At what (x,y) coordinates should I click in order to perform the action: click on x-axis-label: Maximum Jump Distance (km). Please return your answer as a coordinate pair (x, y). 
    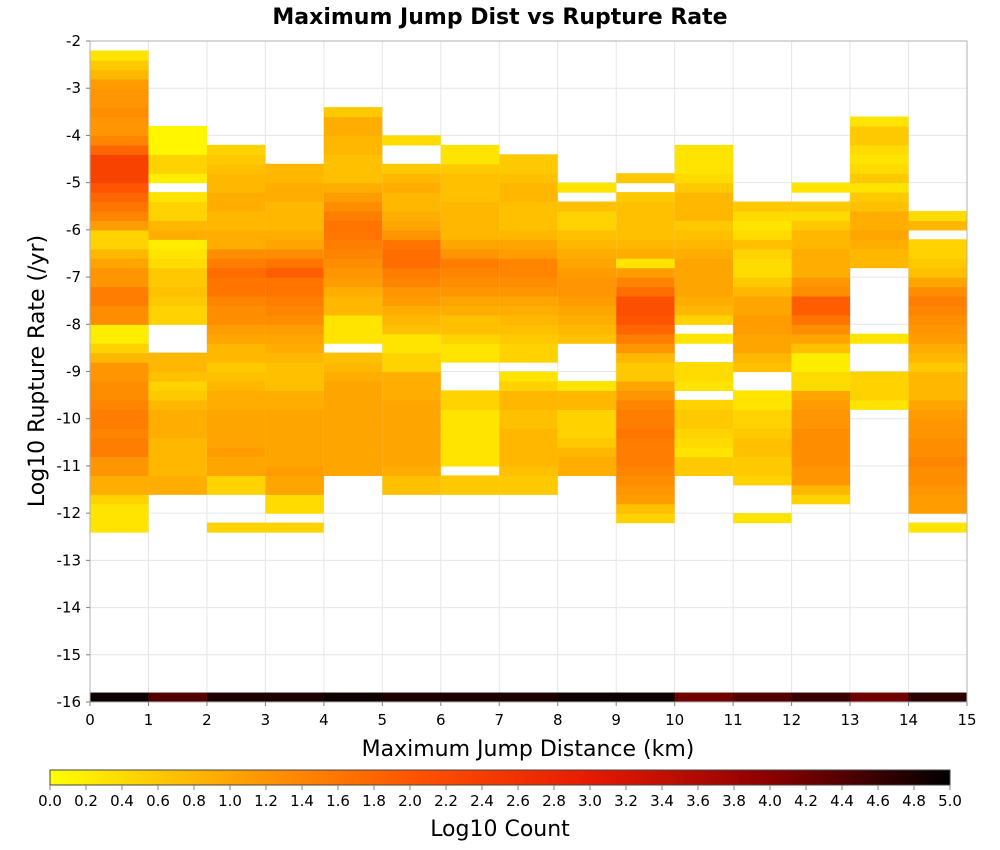
    Looking at the image, I should click on (528, 749).